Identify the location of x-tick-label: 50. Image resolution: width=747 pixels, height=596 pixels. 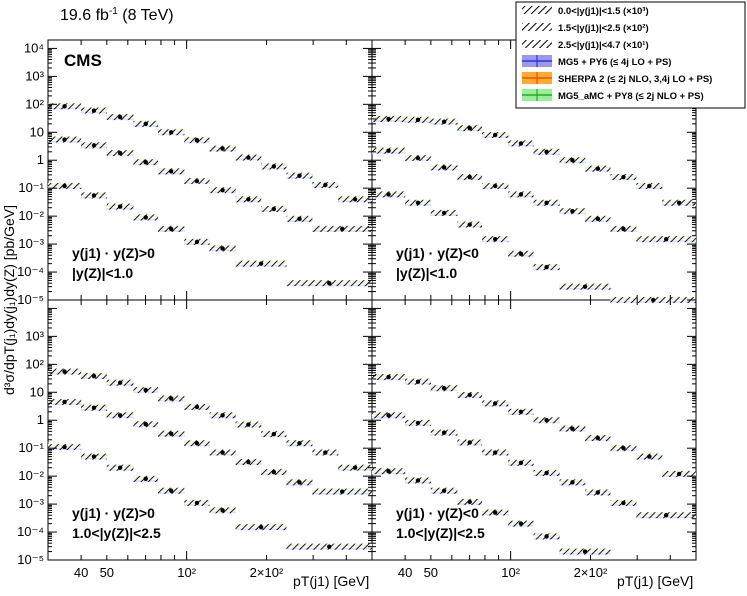
(107, 572).